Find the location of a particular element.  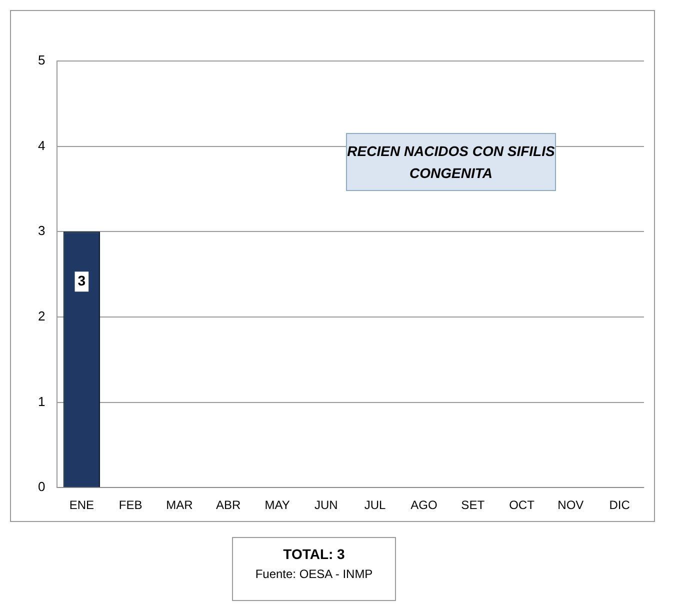

x-tick-label: JUL is located at coordinates (375, 505).